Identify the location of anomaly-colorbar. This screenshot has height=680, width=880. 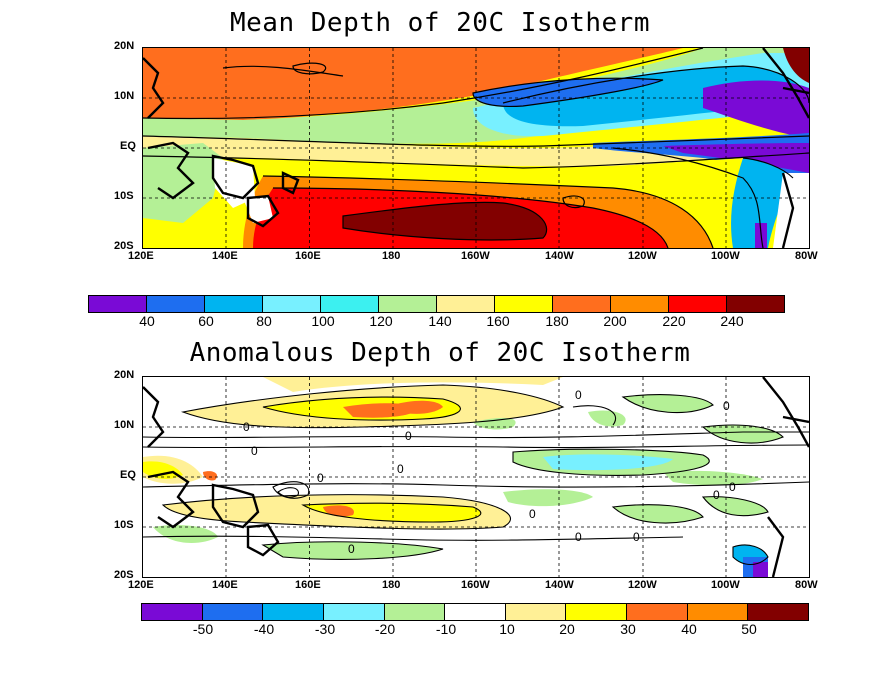
(475, 612).